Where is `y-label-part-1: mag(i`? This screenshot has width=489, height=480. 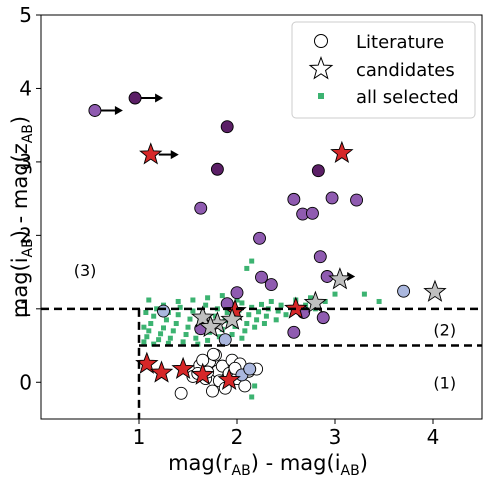 y-label-part-1: mag(i is located at coordinates (20, 287).